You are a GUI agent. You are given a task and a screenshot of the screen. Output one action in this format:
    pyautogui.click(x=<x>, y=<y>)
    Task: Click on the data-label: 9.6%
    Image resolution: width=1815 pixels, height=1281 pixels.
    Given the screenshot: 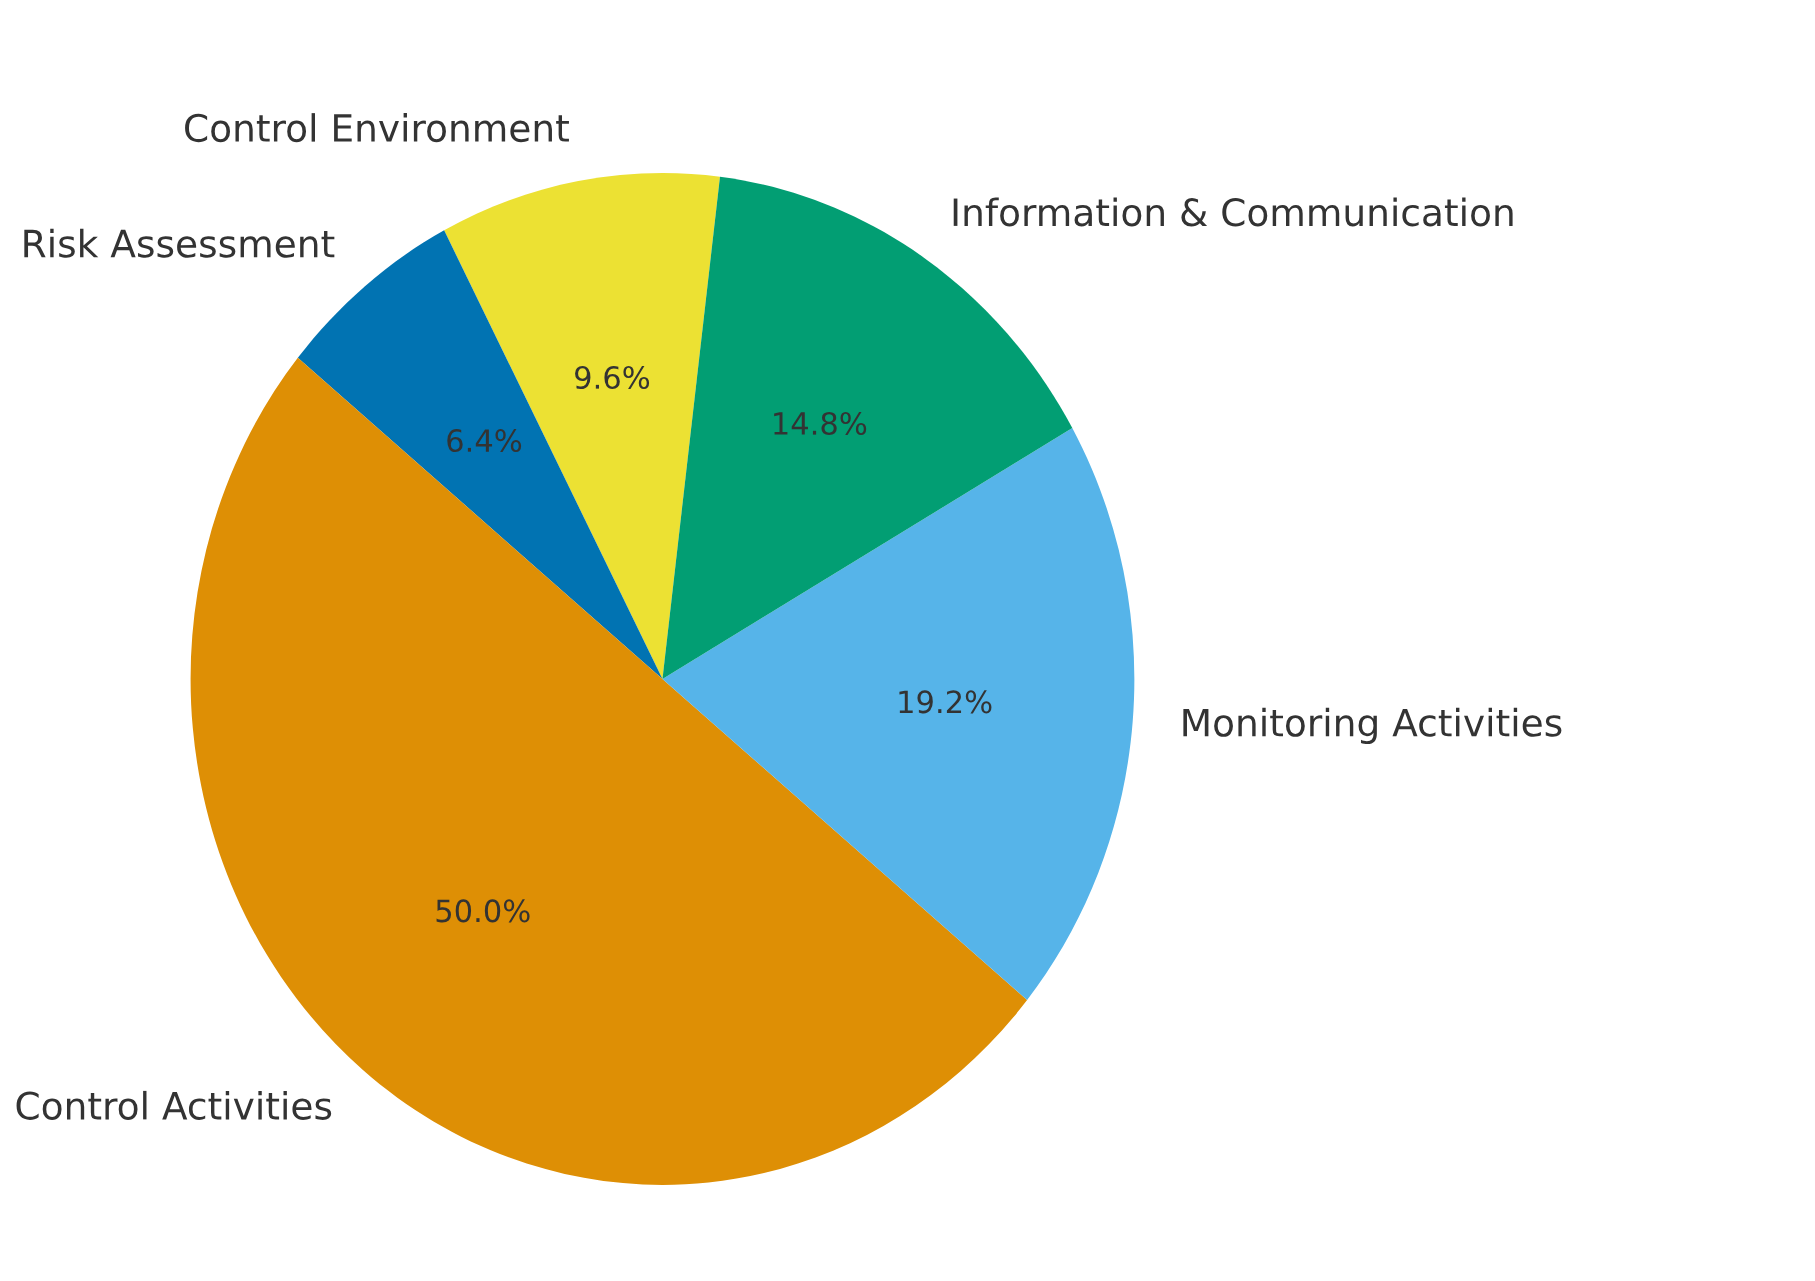 What is the action you would take?
    pyautogui.click(x=612, y=377)
    